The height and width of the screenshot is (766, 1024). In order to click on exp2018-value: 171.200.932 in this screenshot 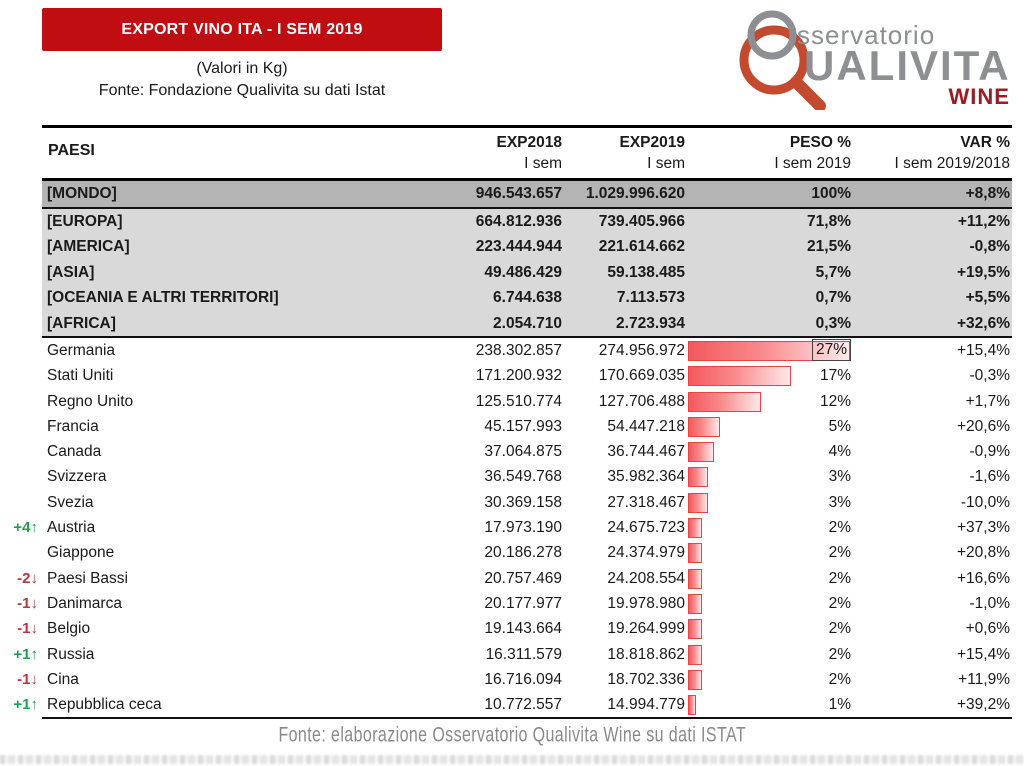, I will do `click(518, 376)`.